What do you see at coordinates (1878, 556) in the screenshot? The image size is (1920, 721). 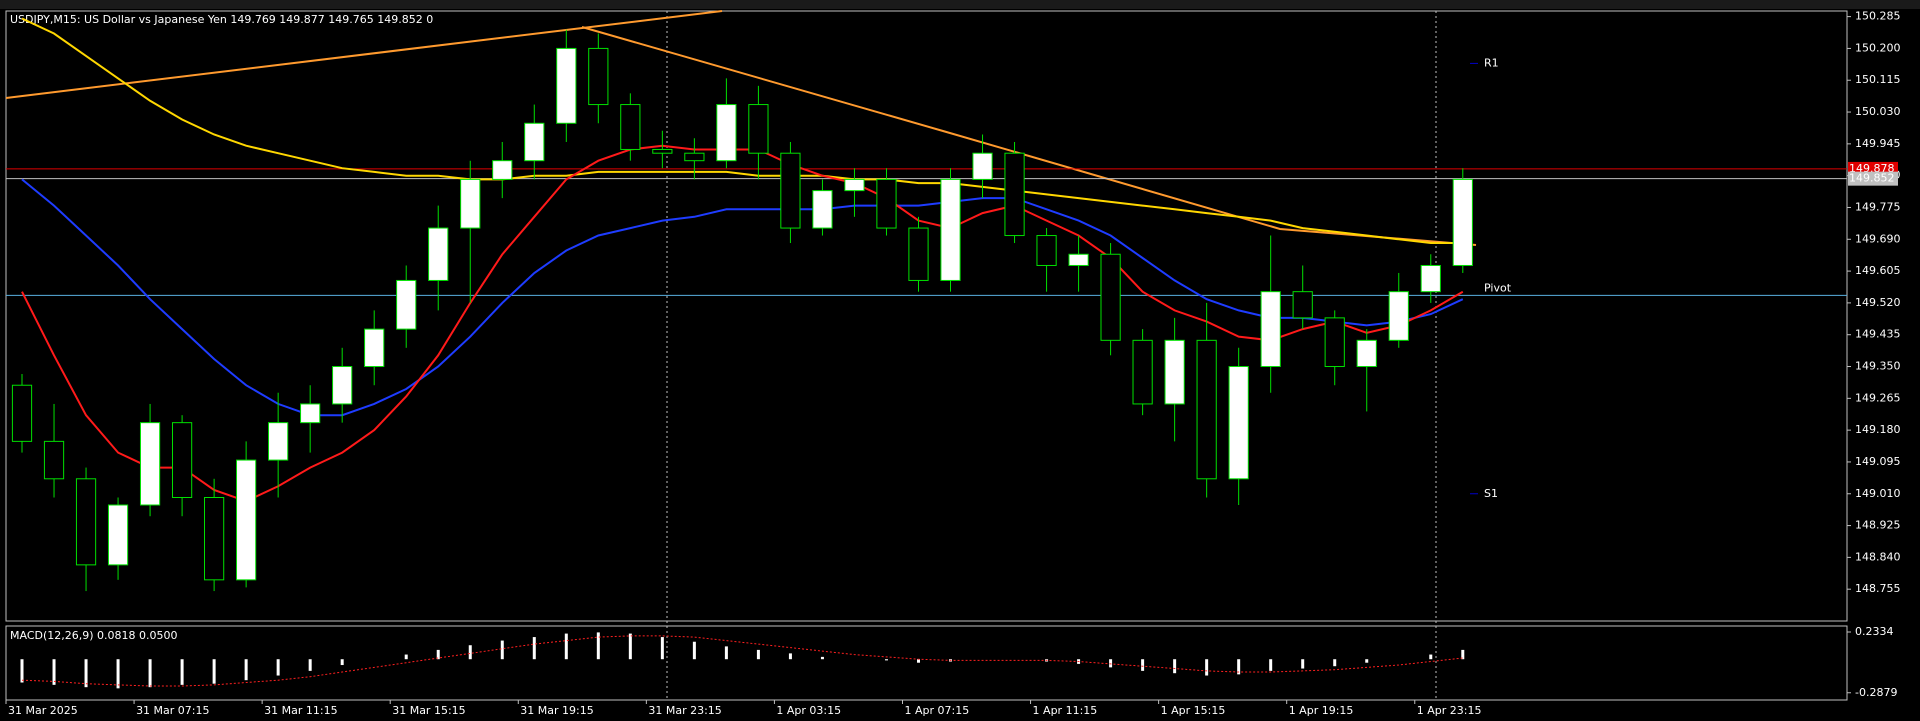 I see `y-tick-label: 148.840` at bounding box center [1878, 556].